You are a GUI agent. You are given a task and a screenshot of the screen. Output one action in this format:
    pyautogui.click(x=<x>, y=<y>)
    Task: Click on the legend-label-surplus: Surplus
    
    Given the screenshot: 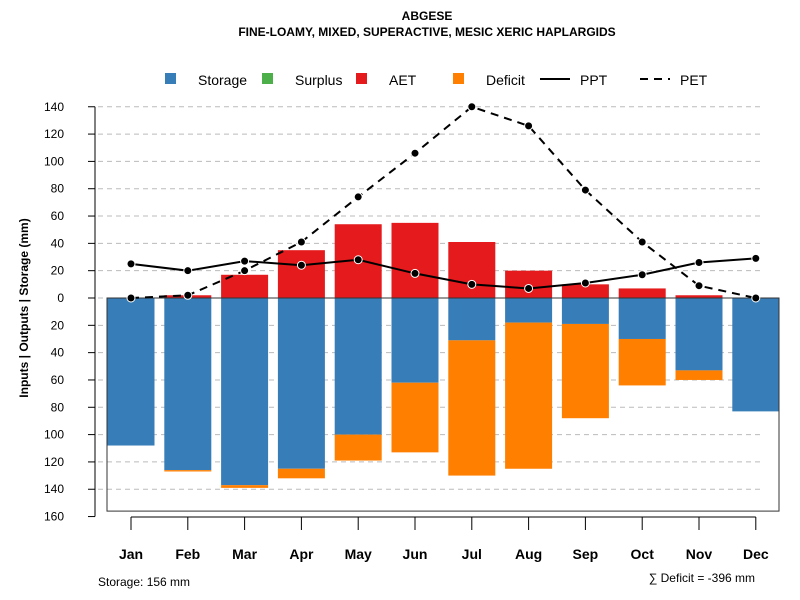 What is the action you would take?
    pyautogui.click(x=318, y=80)
    